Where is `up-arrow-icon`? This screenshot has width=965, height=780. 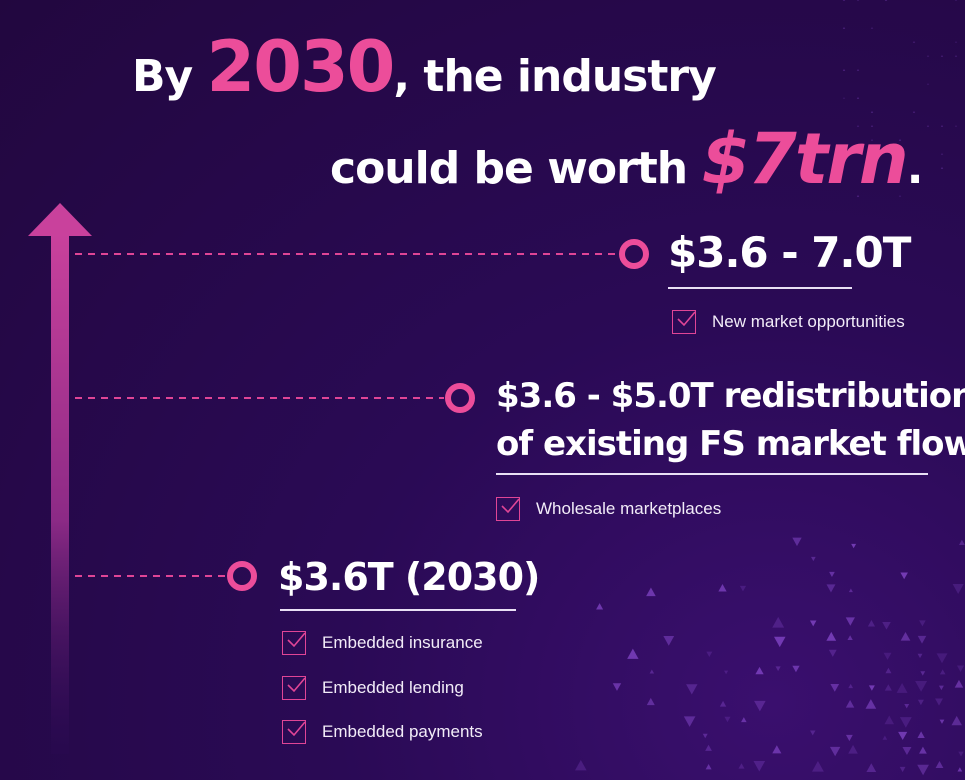
up-arrow-icon is located at coordinates (60, 219).